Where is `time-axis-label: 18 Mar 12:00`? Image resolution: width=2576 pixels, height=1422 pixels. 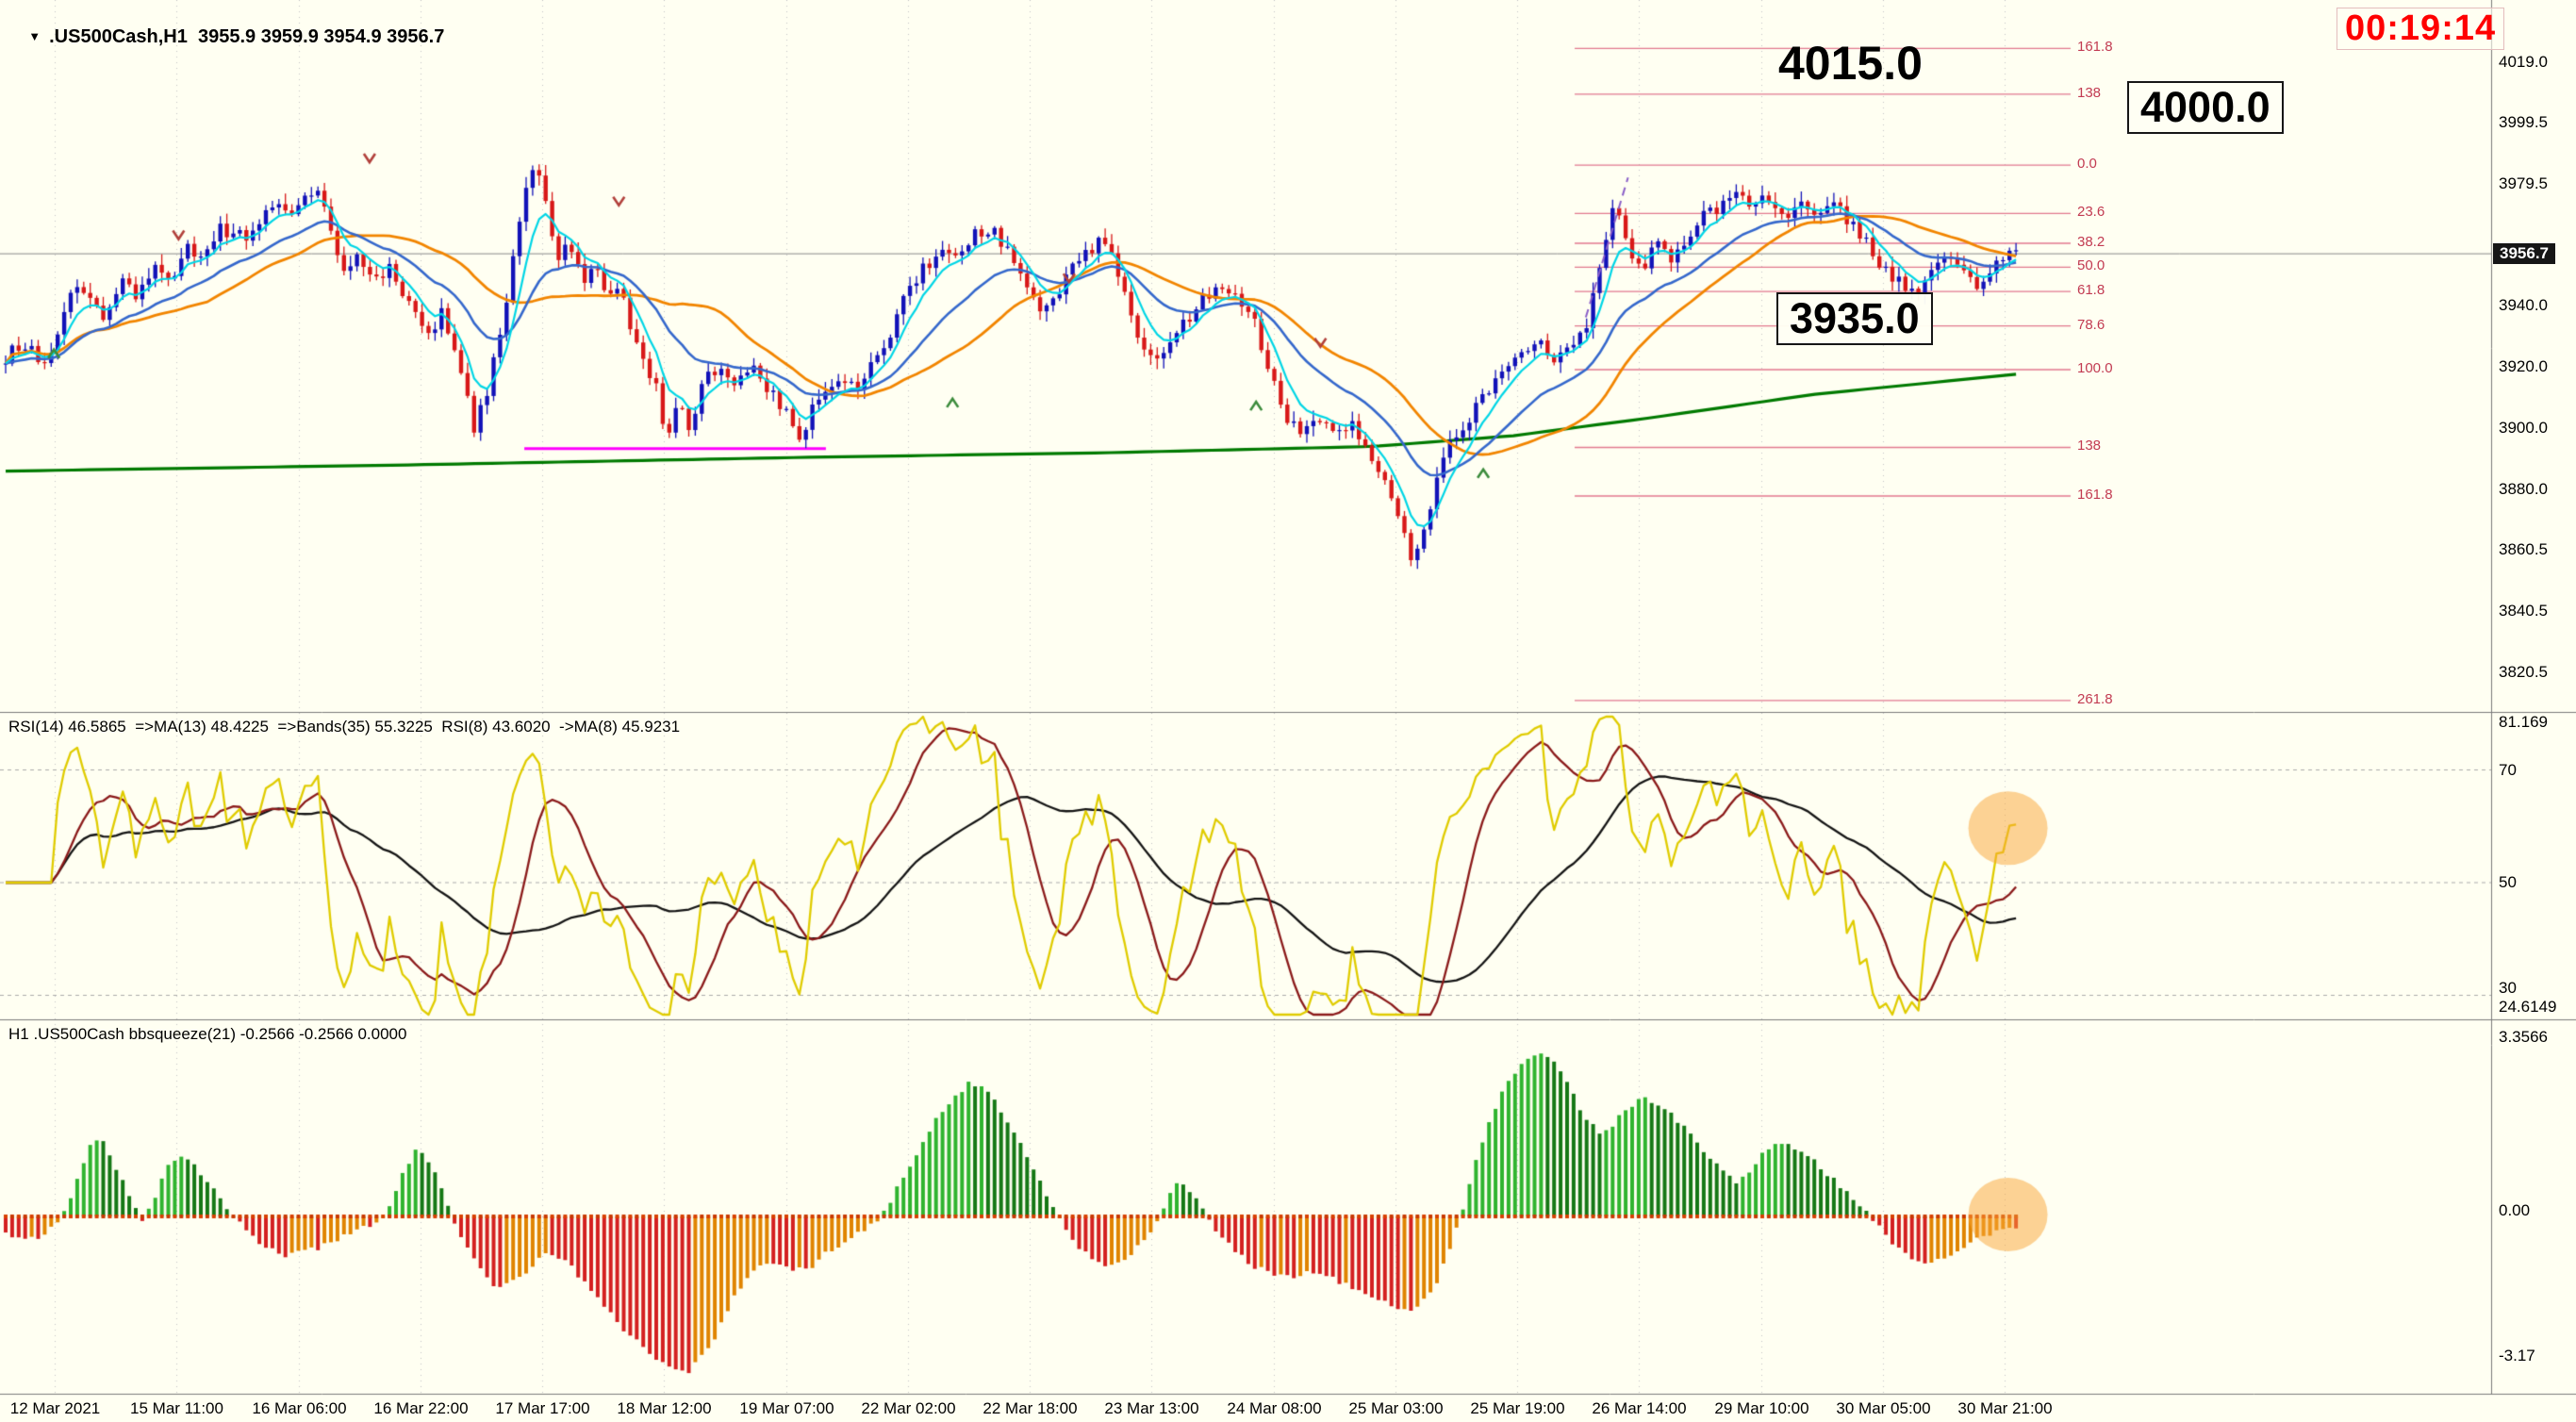 time-axis-label: 18 Mar 12:00 is located at coordinates (664, 1408).